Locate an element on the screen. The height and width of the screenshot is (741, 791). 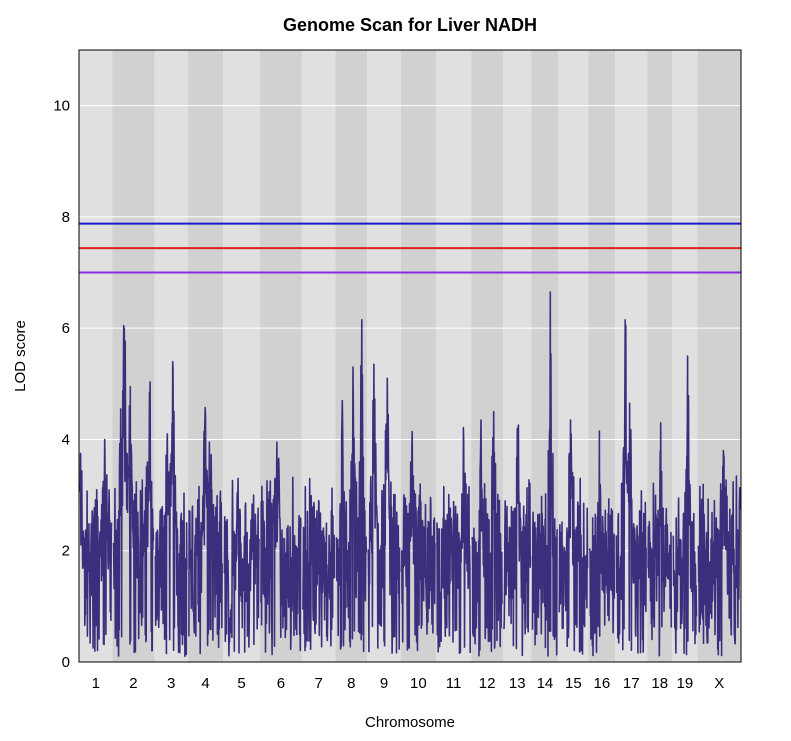
y-tick-label: 10 is located at coordinates (61, 106).